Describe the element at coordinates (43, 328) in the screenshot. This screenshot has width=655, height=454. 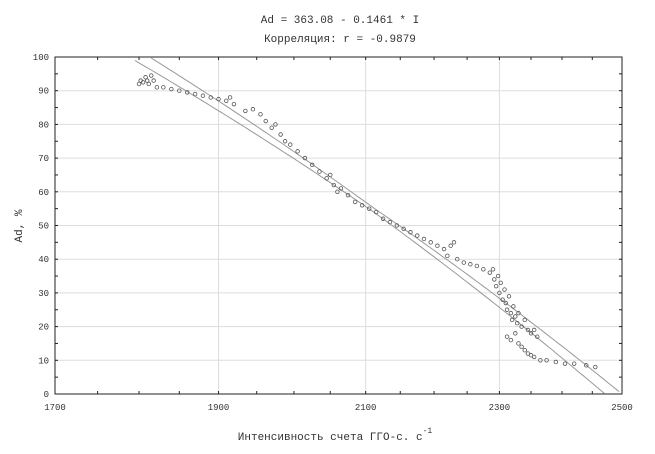
I see `y-tick-label: 20` at that location.